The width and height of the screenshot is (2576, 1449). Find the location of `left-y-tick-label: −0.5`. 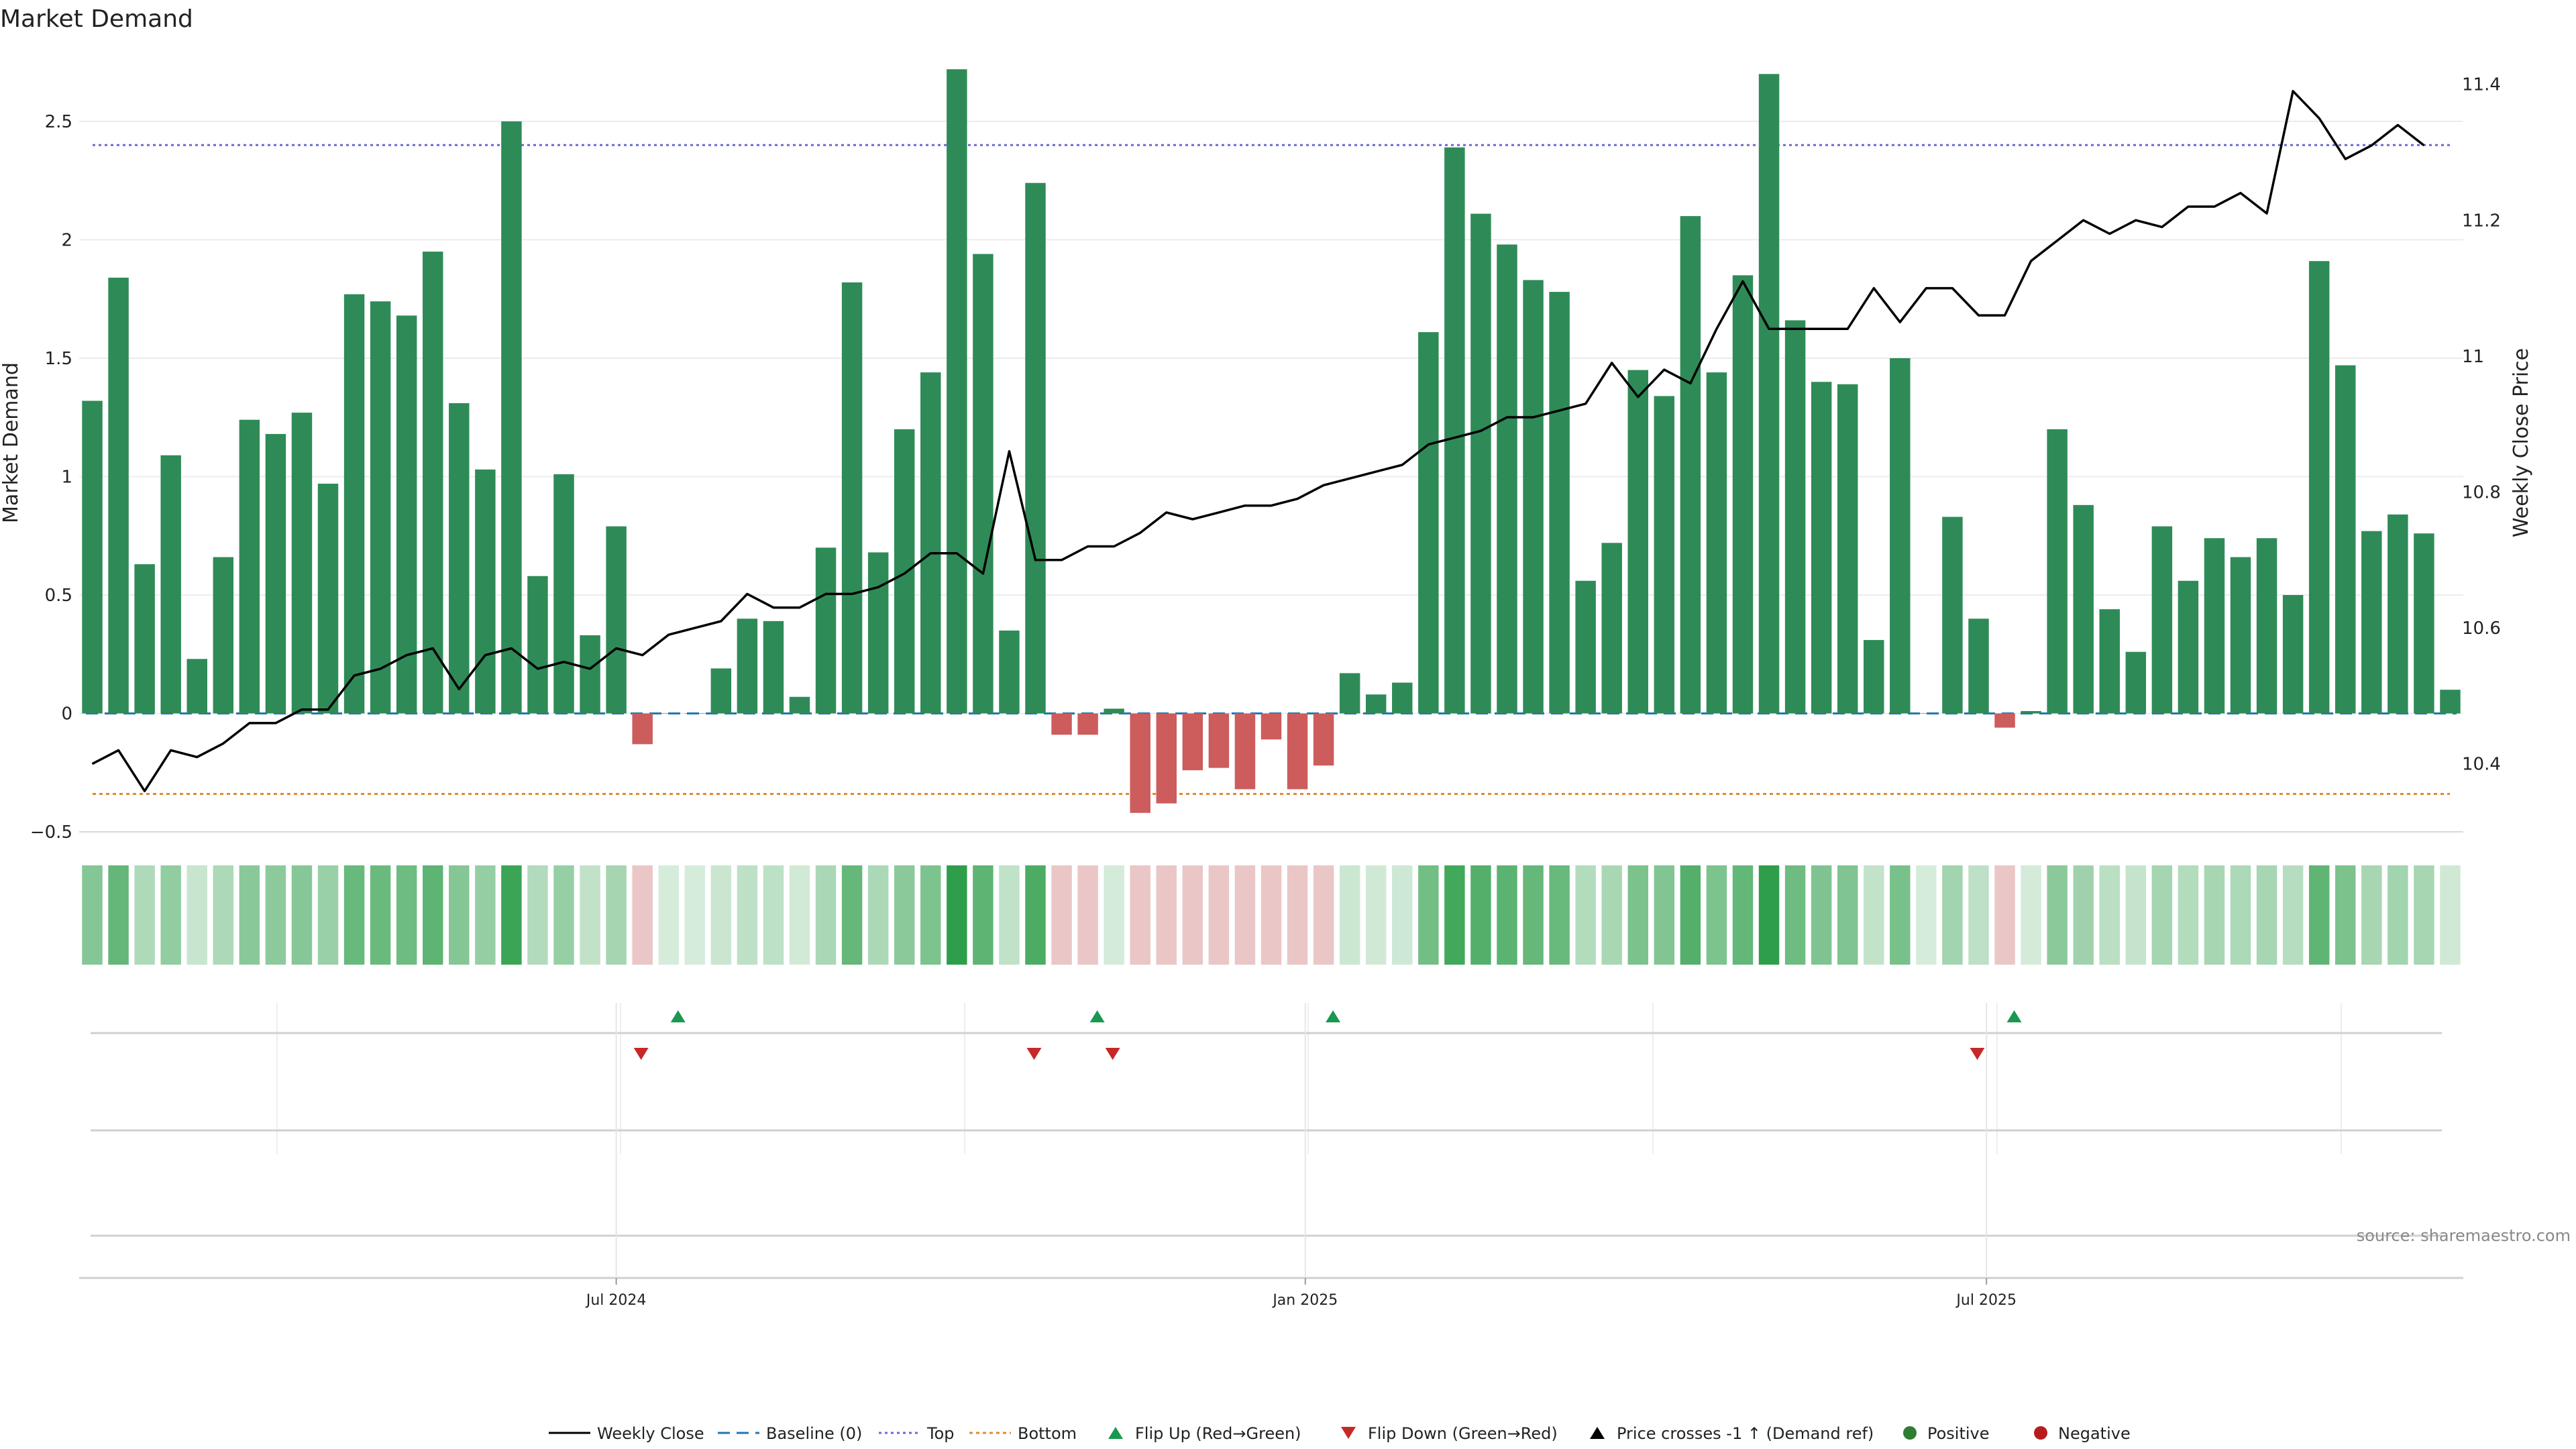

left-y-tick-label: −0.5 is located at coordinates (51, 832).